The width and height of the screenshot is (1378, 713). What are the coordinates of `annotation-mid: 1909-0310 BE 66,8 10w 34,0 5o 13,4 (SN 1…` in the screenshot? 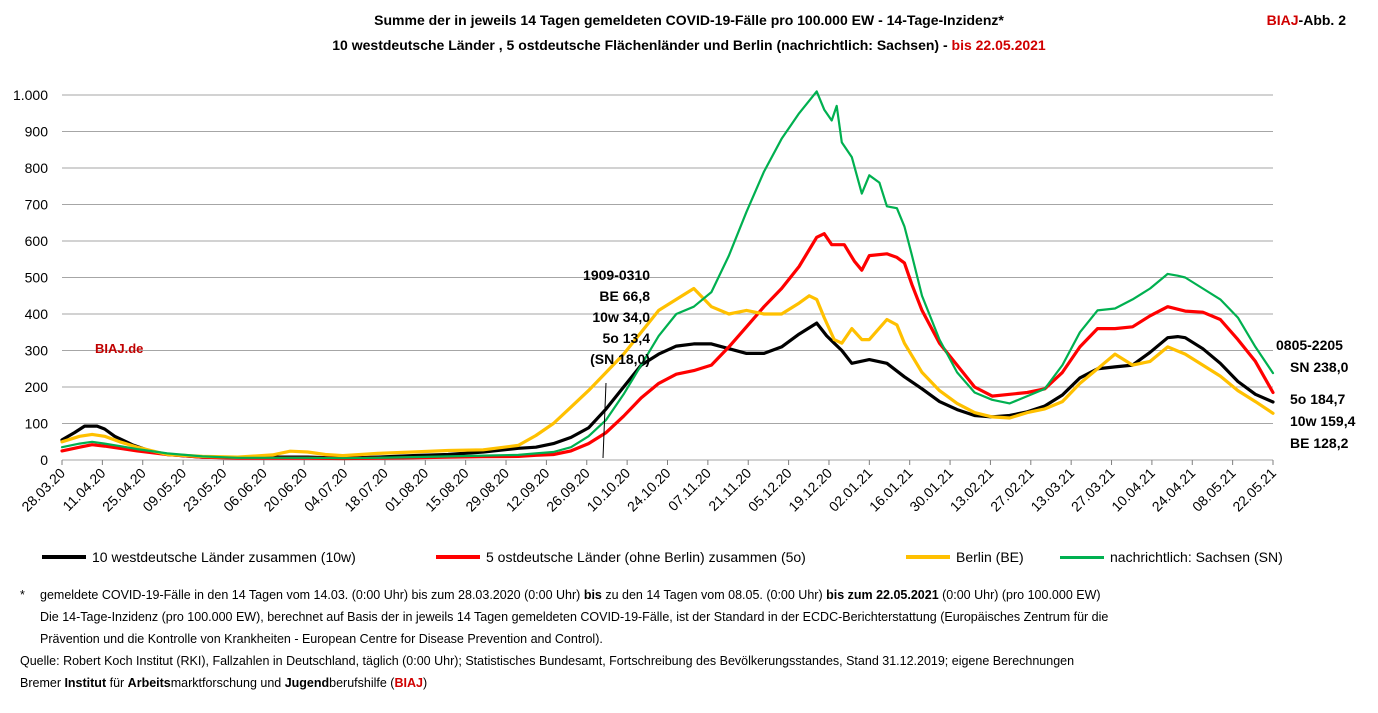 It's located at (595, 317).